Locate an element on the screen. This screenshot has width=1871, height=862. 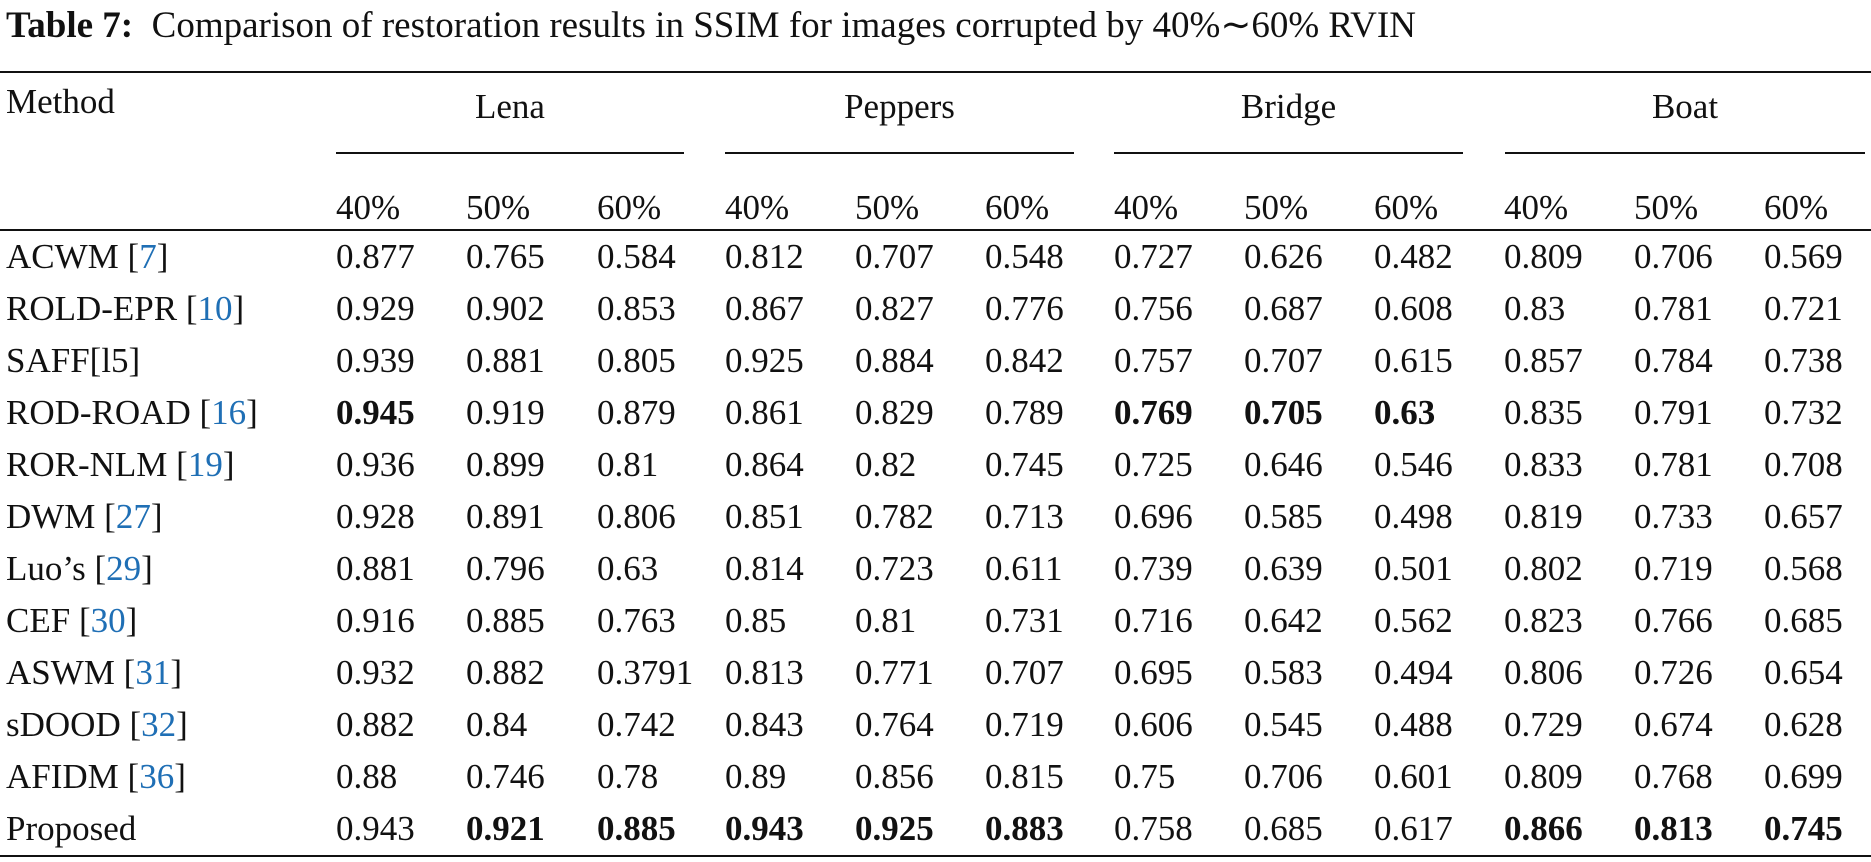
reference: 19 is located at coordinates (205, 464).